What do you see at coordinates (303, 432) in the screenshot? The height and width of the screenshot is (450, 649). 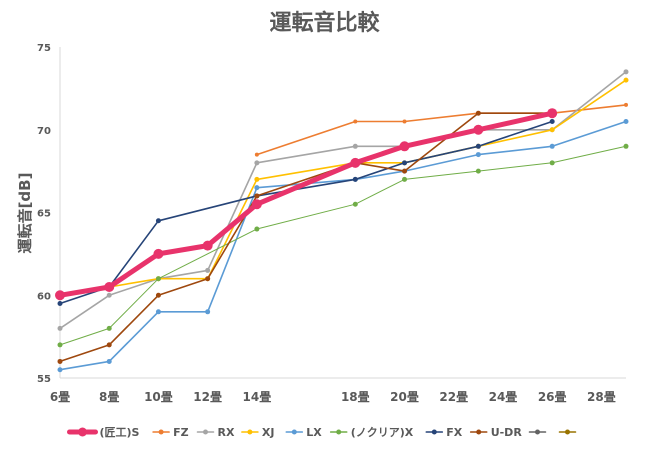 I see `legend-item: LX` at bounding box center [303, 432].